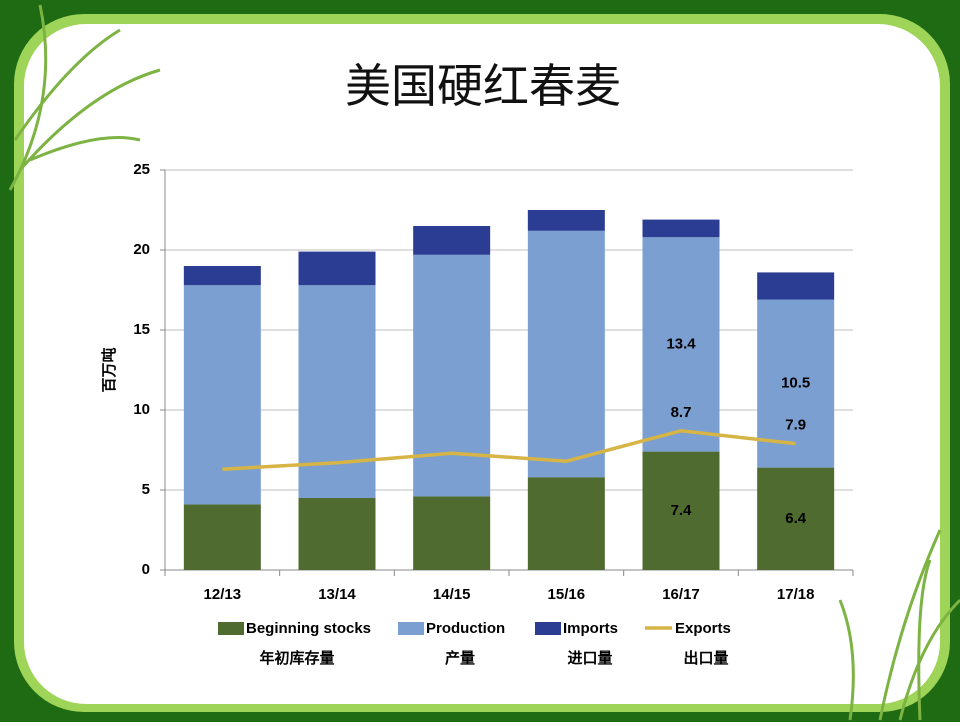 This screenshot has width=960, height=727. Describe the element at coordinates (590, 628) in the screenshot. I see `legend-label: Imports` at that location.